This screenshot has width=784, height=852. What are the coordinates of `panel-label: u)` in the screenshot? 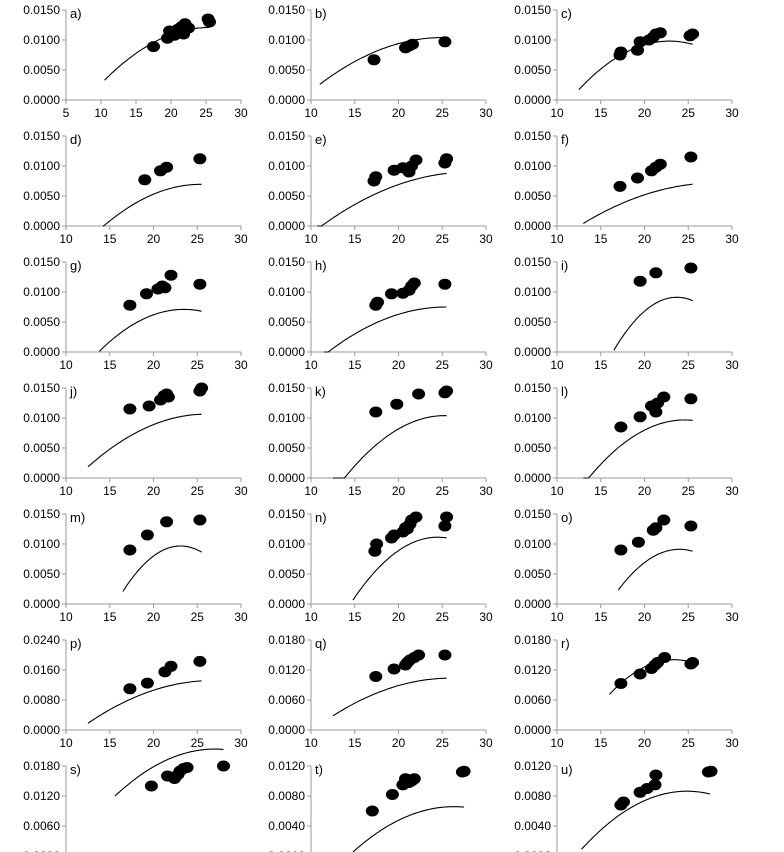 It's located at (567, 769).